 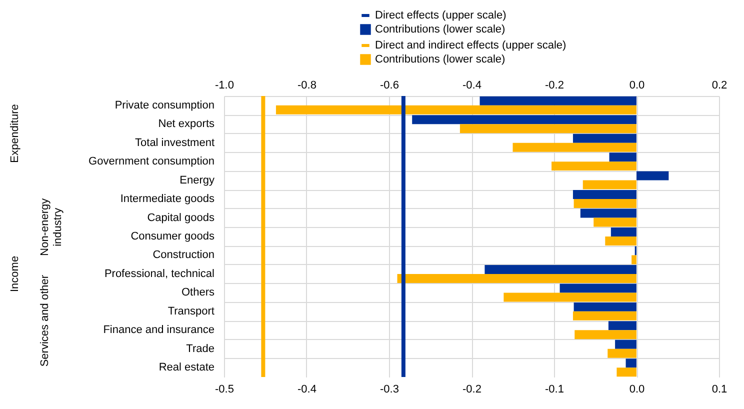 What do you see at coordinates (554, 86) in the screenshot?
I see `x2-tick-label: -0.2` at bounding box center [554, 86].